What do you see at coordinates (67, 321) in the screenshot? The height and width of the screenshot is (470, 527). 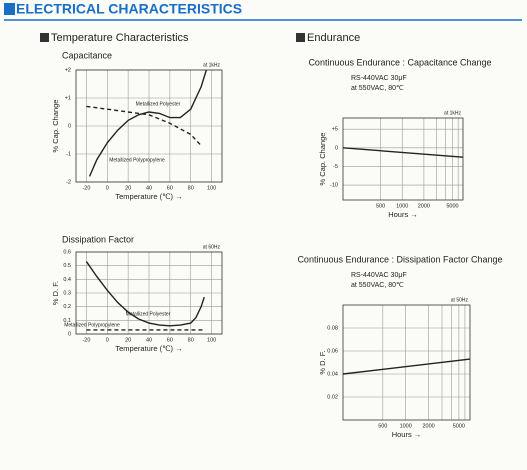 I see `y-tick-label: 0.1` at bounding box center [67, 321].